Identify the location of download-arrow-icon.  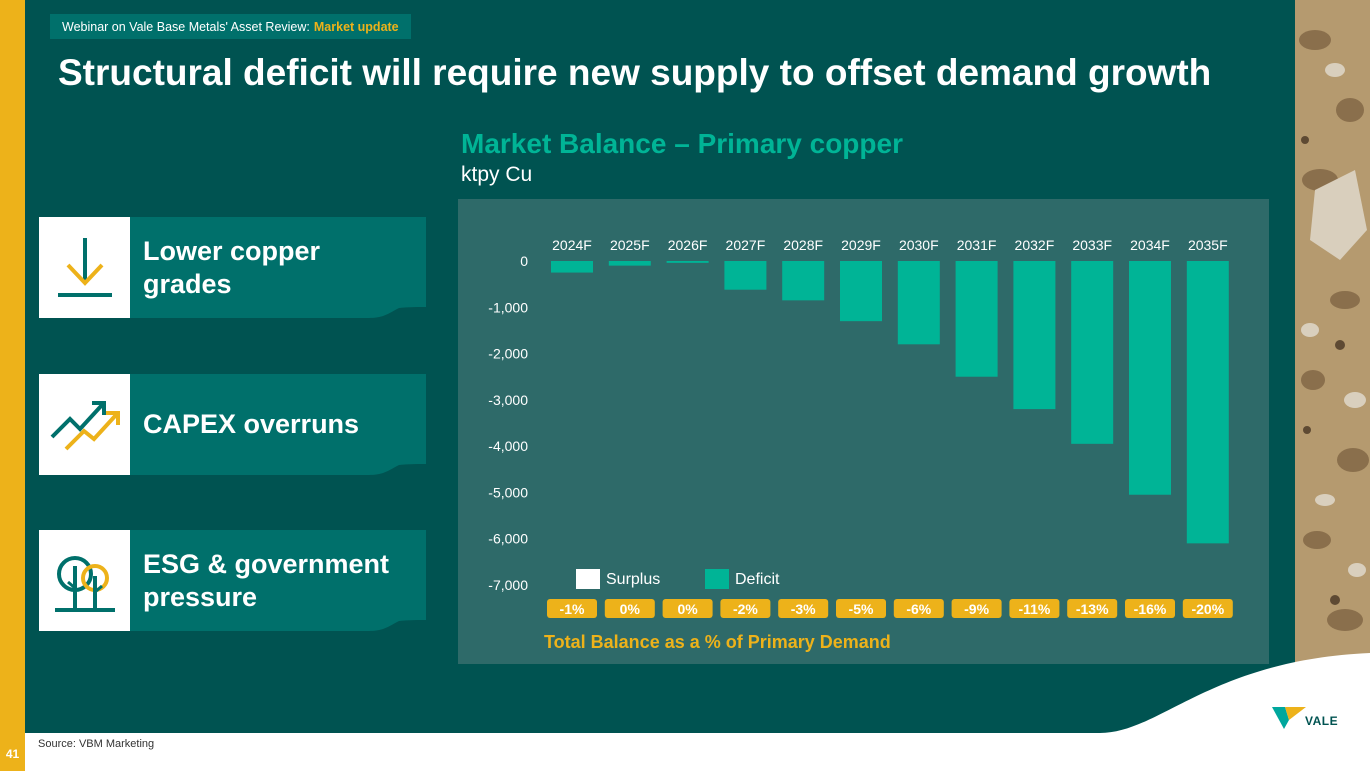
(84, 267).